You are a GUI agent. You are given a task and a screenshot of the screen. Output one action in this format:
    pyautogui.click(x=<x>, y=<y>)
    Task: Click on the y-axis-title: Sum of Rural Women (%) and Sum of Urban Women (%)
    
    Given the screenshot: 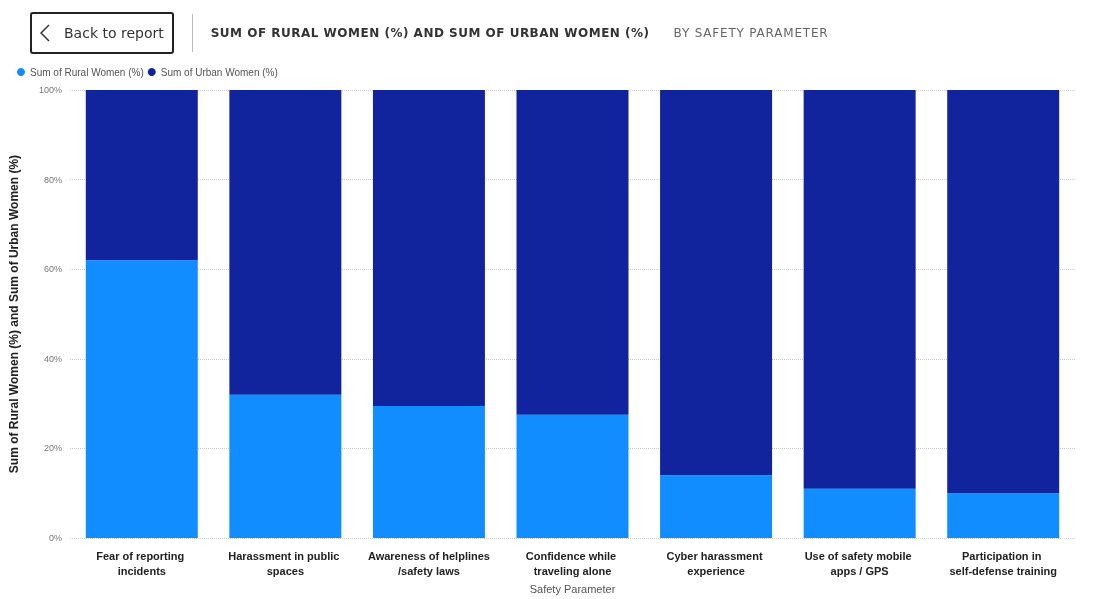 What is the action you would take?
    pyautogui.click(x=14, y=314)
    